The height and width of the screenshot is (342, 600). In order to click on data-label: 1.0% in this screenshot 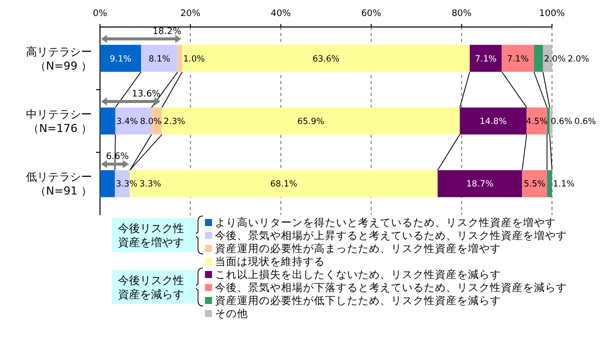, I will do `click(194, 59)`.